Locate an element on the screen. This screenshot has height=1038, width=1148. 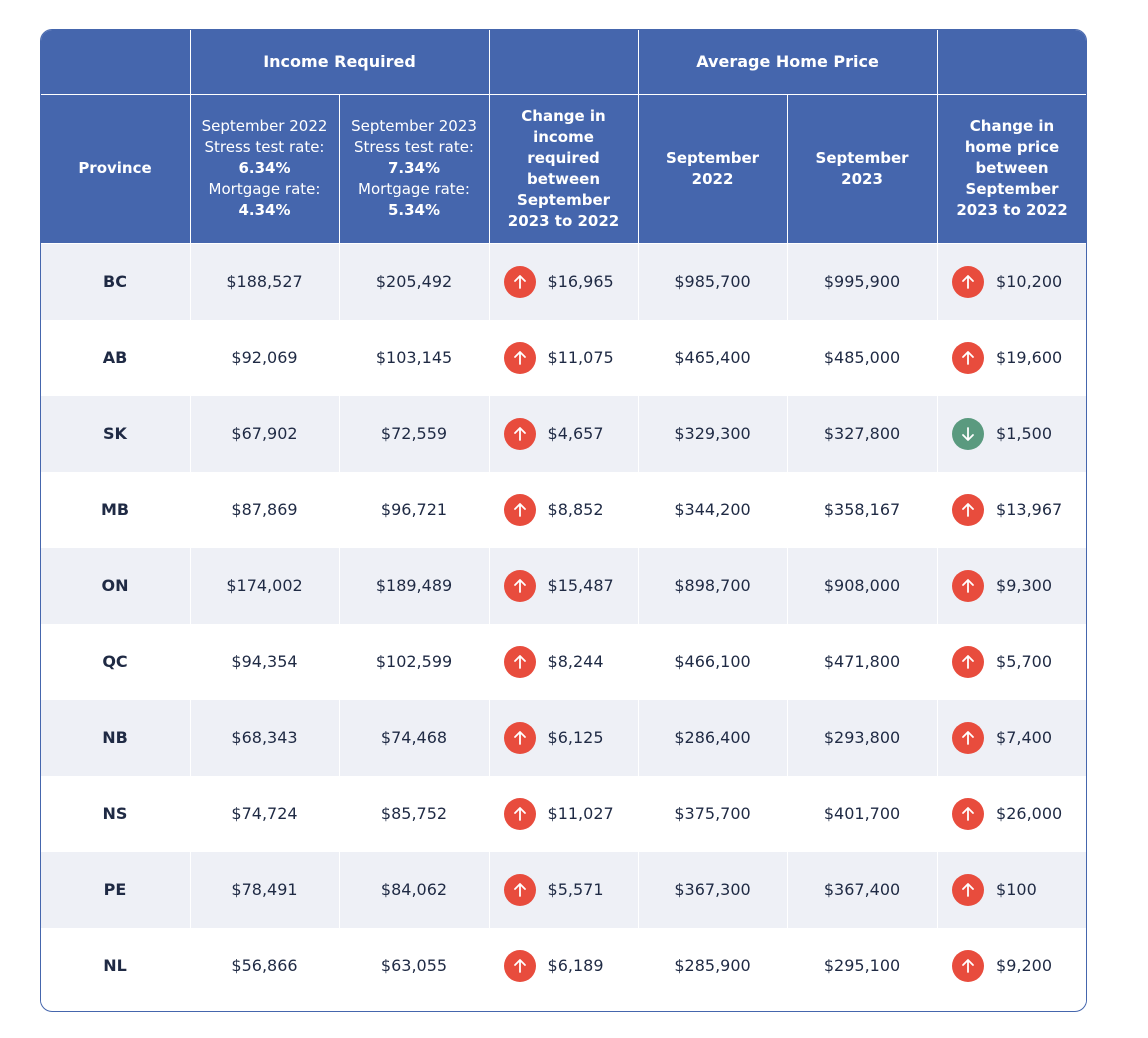
income-change-cell: $6,189 is located at coordinates (563, 965).